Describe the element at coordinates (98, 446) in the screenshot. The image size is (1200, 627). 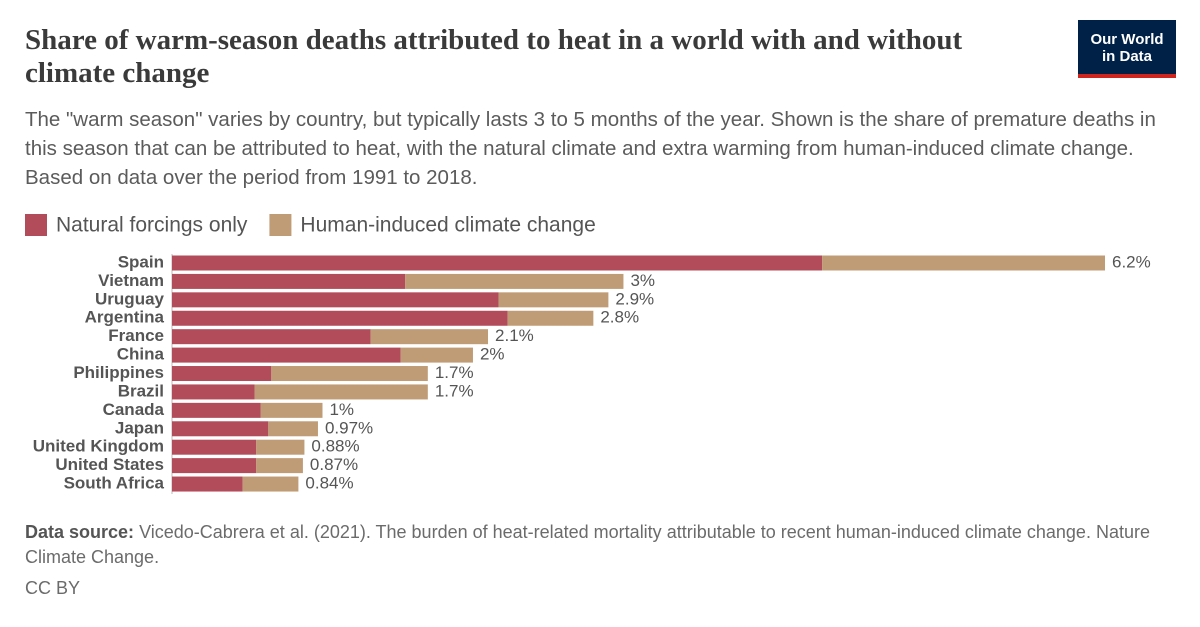
I see `y-tick-label: United Kingdom` at that location.